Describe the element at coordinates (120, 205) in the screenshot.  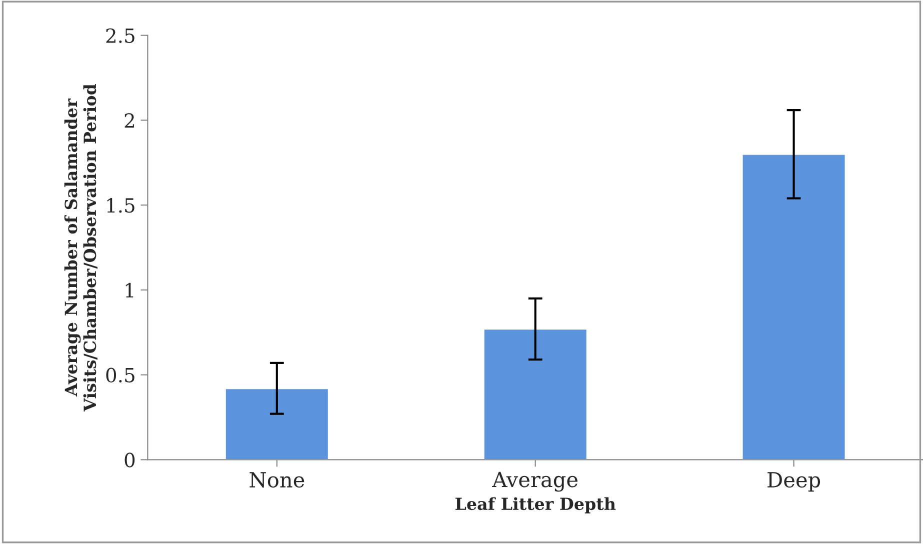
I see `y-tick-label: 1.5` at that location.